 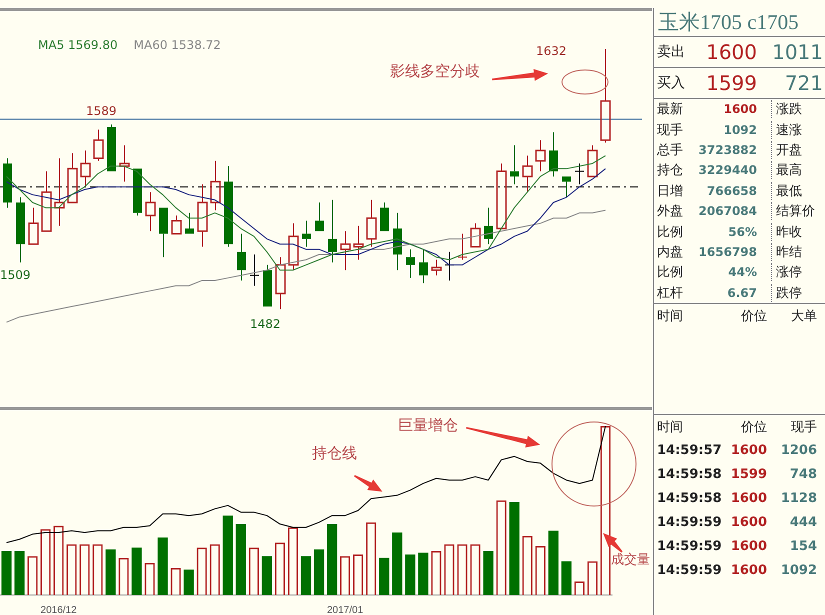 What do you see at coordinates (345, 609) in the screenshot?
I see `x-tick-label: 2017/01` at bounding box center [345, 609].